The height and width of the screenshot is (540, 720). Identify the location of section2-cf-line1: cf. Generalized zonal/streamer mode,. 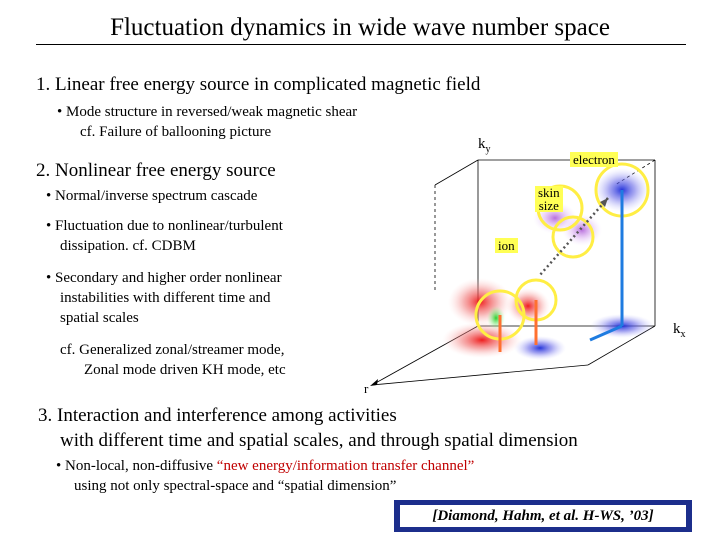
(172, 350).